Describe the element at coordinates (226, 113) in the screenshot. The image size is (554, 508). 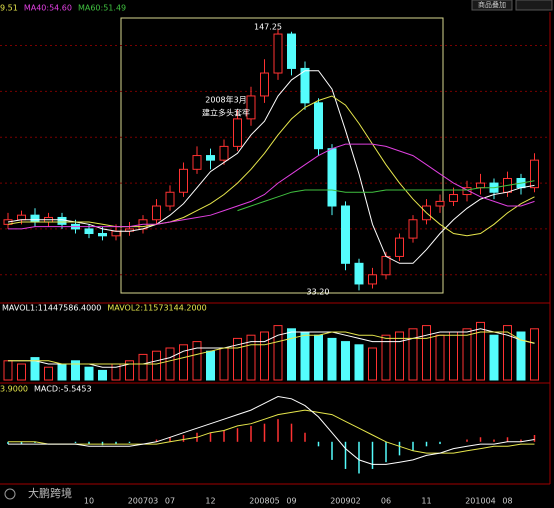
I see `annotation: 建立多头套牢` at that location.